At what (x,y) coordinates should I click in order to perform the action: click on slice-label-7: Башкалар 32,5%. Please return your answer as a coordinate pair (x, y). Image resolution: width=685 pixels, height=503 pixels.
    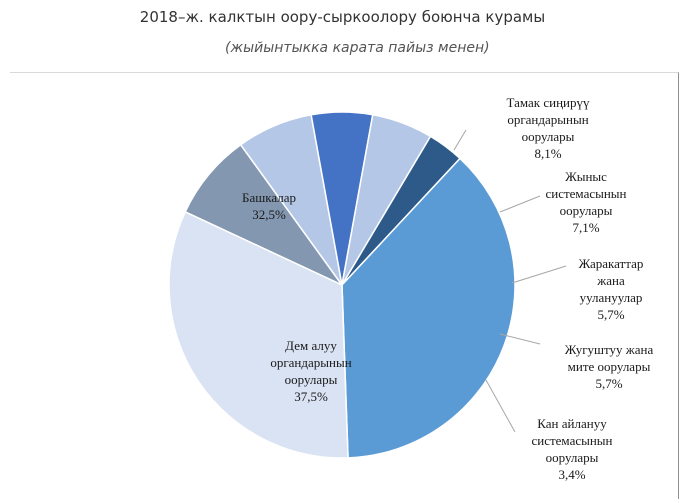
    Looking at the image, I should click on (269, 206).